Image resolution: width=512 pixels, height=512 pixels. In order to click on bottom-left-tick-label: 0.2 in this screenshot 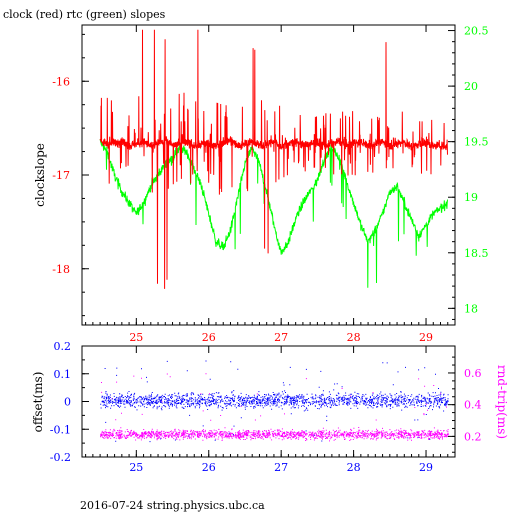, I will do `click(63, 346)`.